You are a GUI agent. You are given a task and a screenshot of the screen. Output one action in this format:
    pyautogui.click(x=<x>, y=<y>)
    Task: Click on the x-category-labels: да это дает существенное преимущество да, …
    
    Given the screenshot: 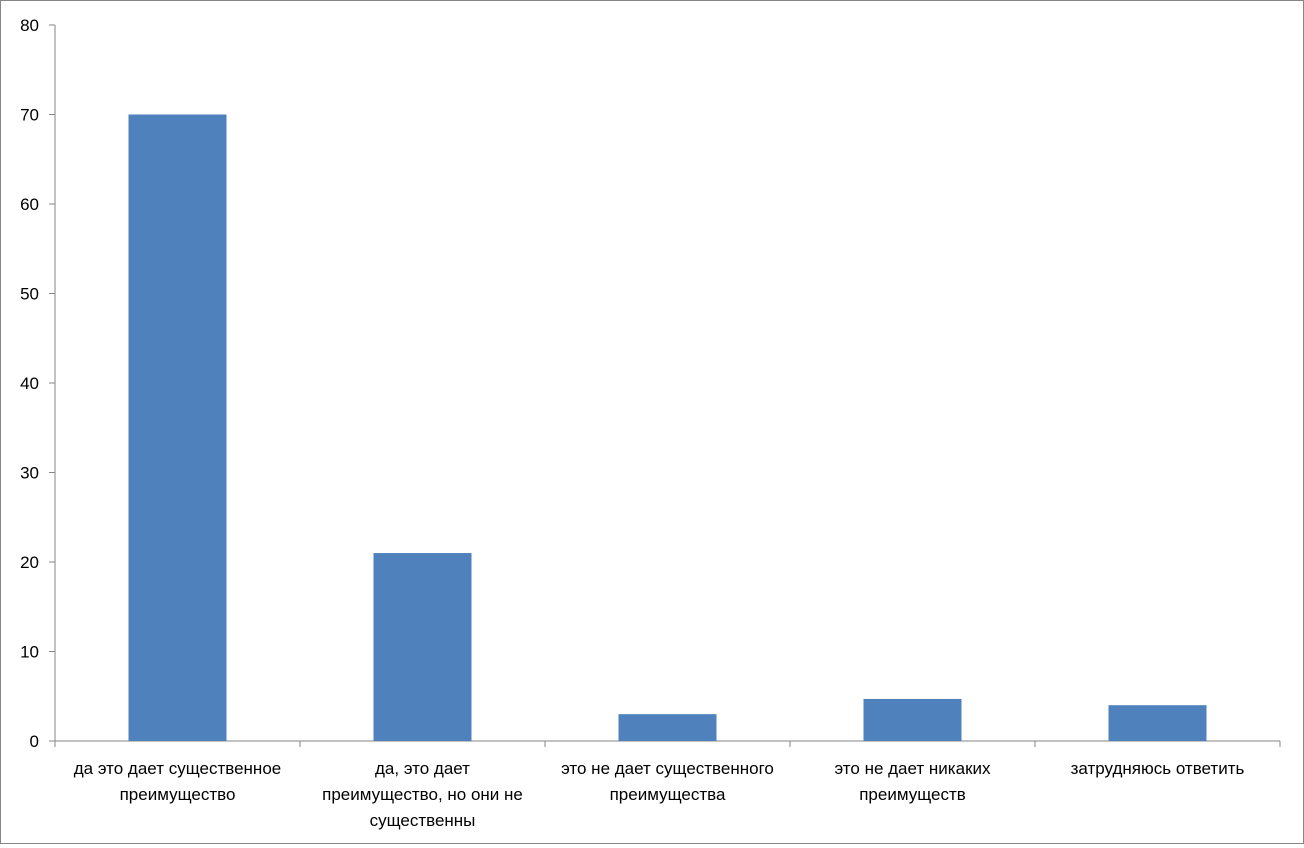 What is the action you would take?
    pyautogui.click(x=659, y=794)
    